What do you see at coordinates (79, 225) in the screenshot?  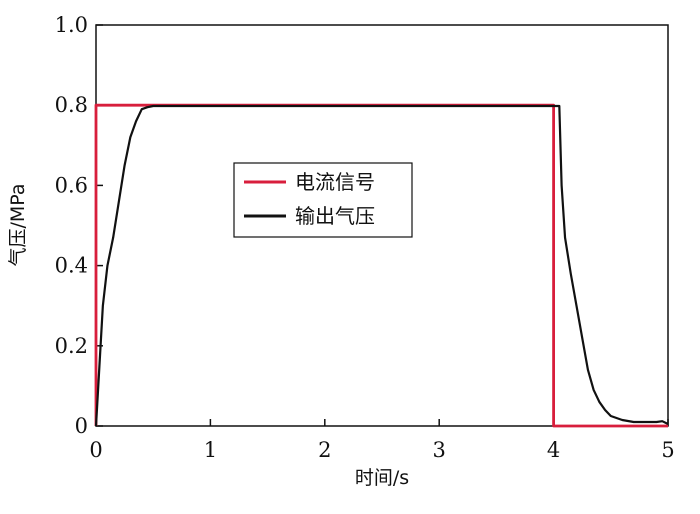 I see `y-axis-ticks: 0 0.2 0.4 0.6 0.8 1.0` at bounding box center [79, 225].